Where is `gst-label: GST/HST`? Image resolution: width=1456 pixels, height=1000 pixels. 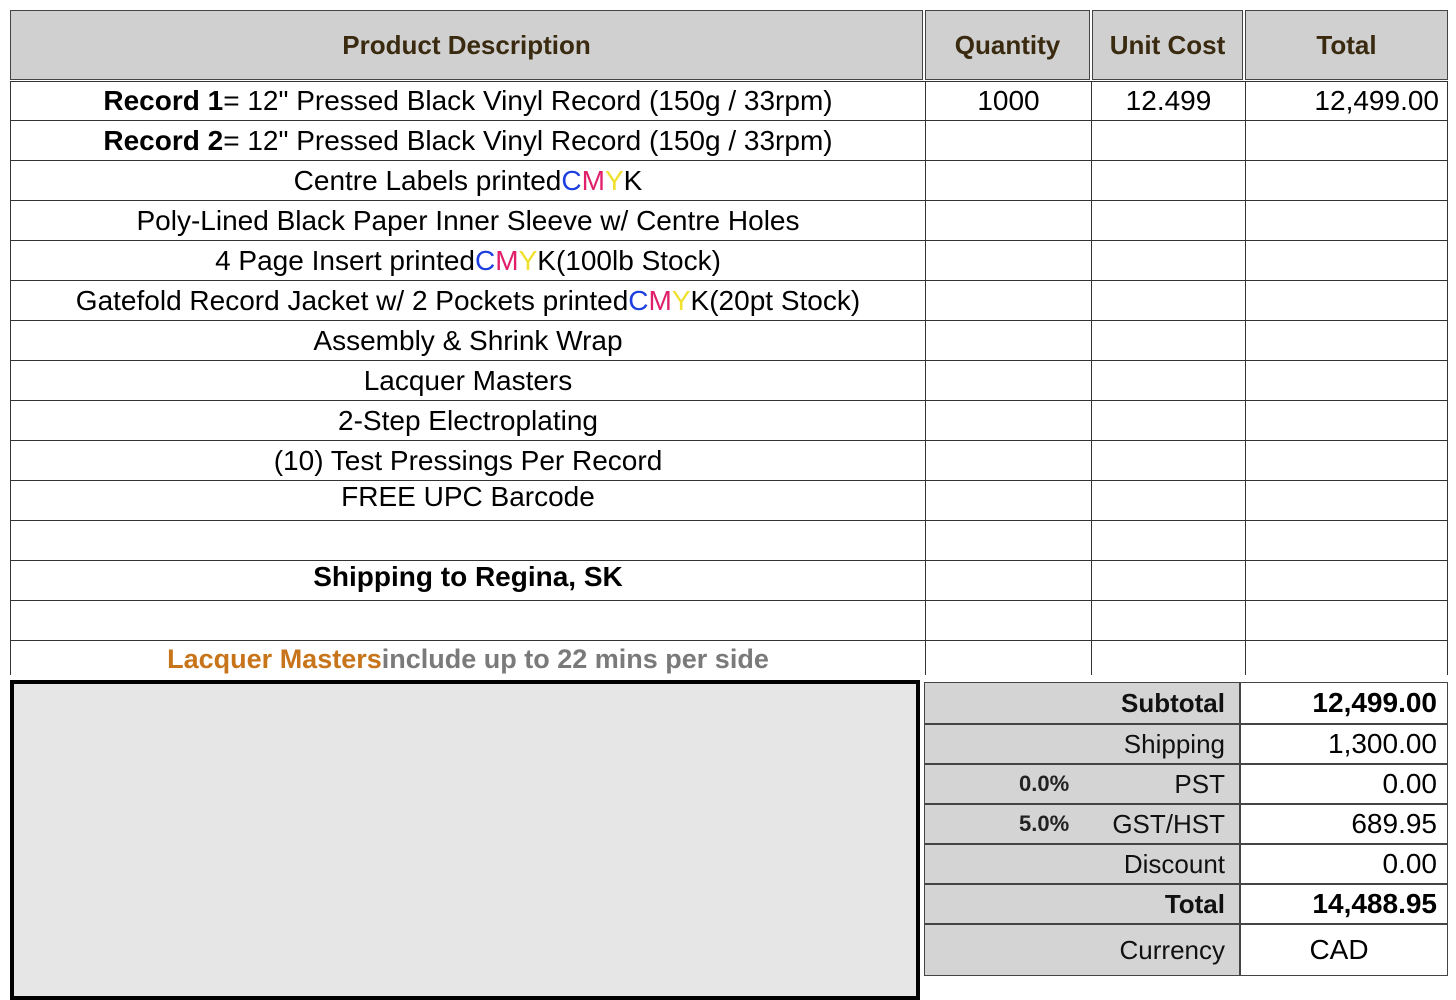 gst-label: GST/HST is located at coordinates (1168, 823).